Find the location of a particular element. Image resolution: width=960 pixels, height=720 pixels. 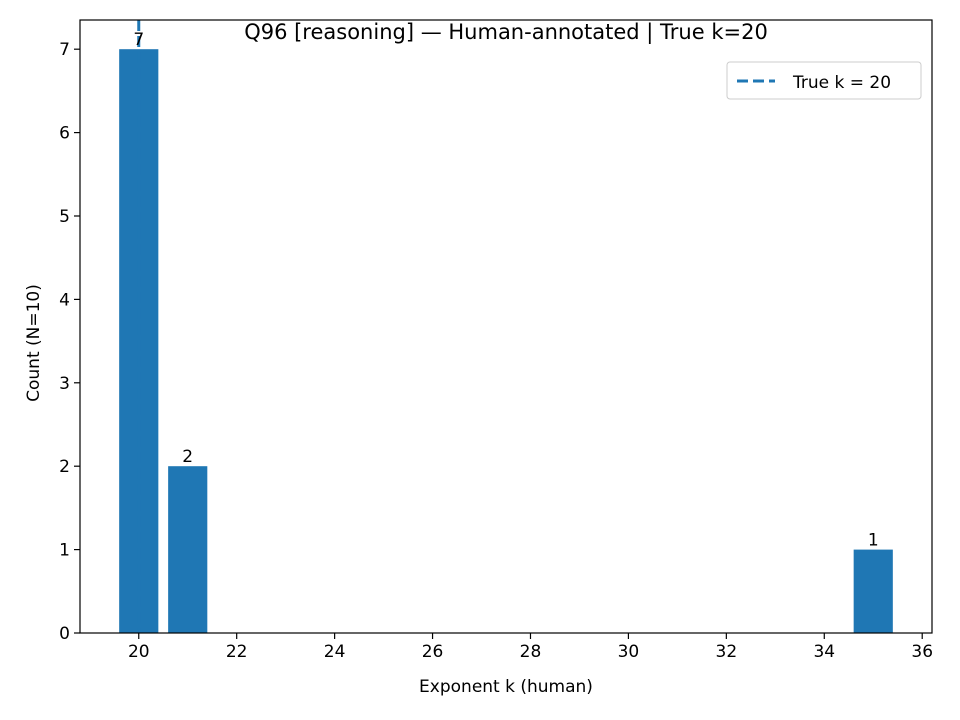

x-tick-label: 34 is located at coordinates (824, 652).